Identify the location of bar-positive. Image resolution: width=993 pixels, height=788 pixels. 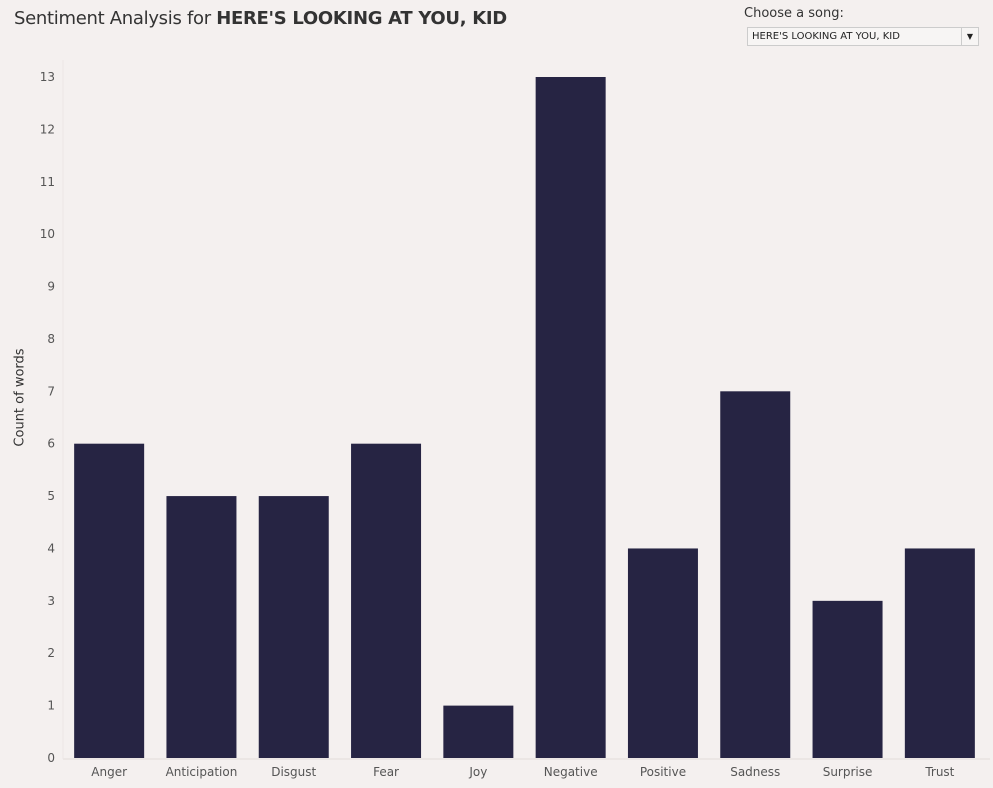
(662, 653).